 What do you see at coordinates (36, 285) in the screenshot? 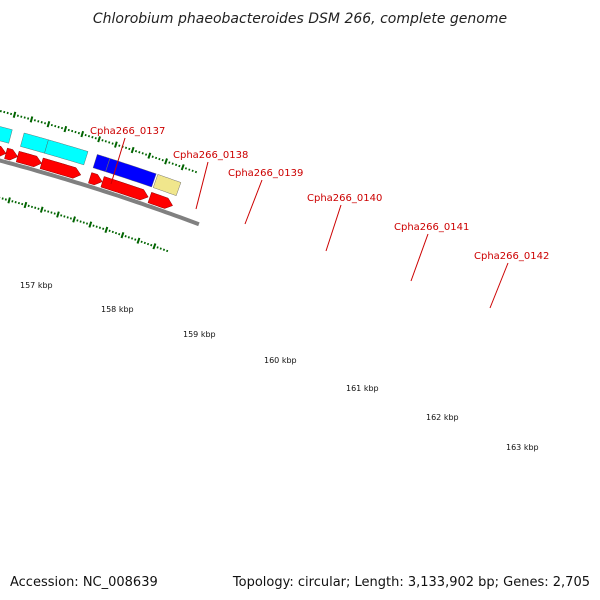
I see `kbp-label-157: 157 kbp` at bounding box center [36, 285].